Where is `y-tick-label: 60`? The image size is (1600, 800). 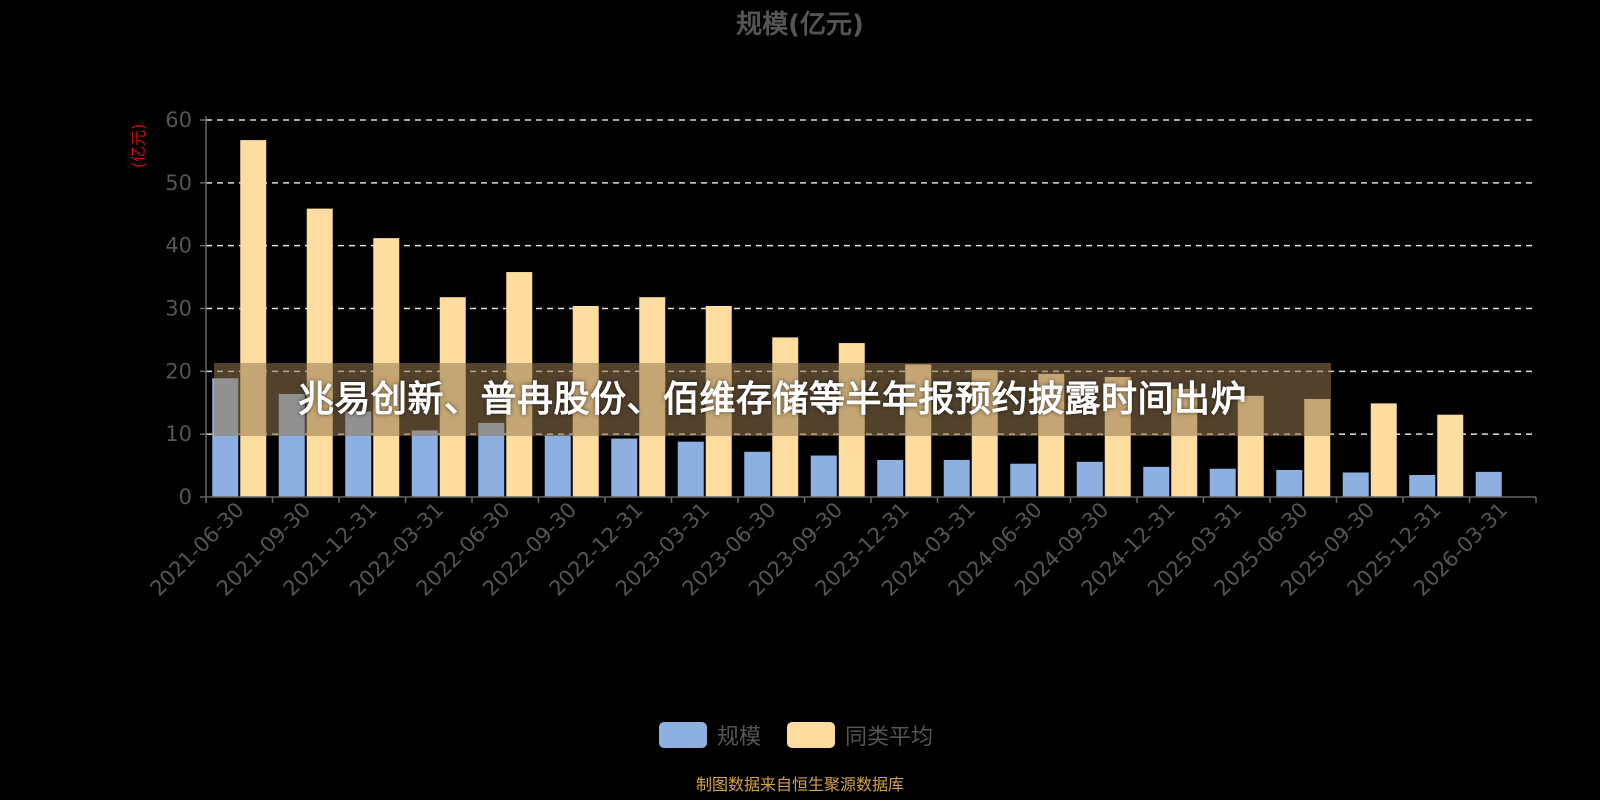 y-tick-label: 60 is located at coordinates (178, 120).